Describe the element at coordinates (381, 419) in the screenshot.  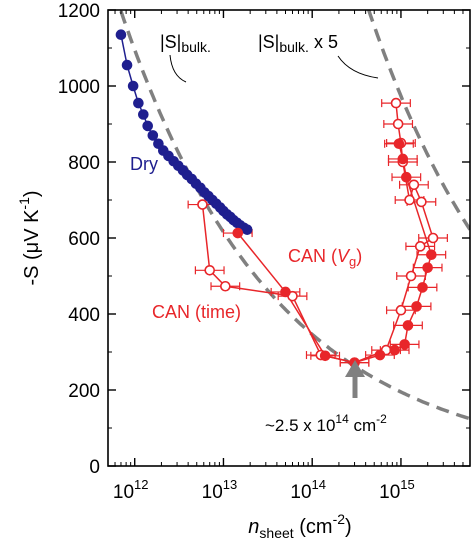
I see `label-arrow-unit-sup: -2` at that location.